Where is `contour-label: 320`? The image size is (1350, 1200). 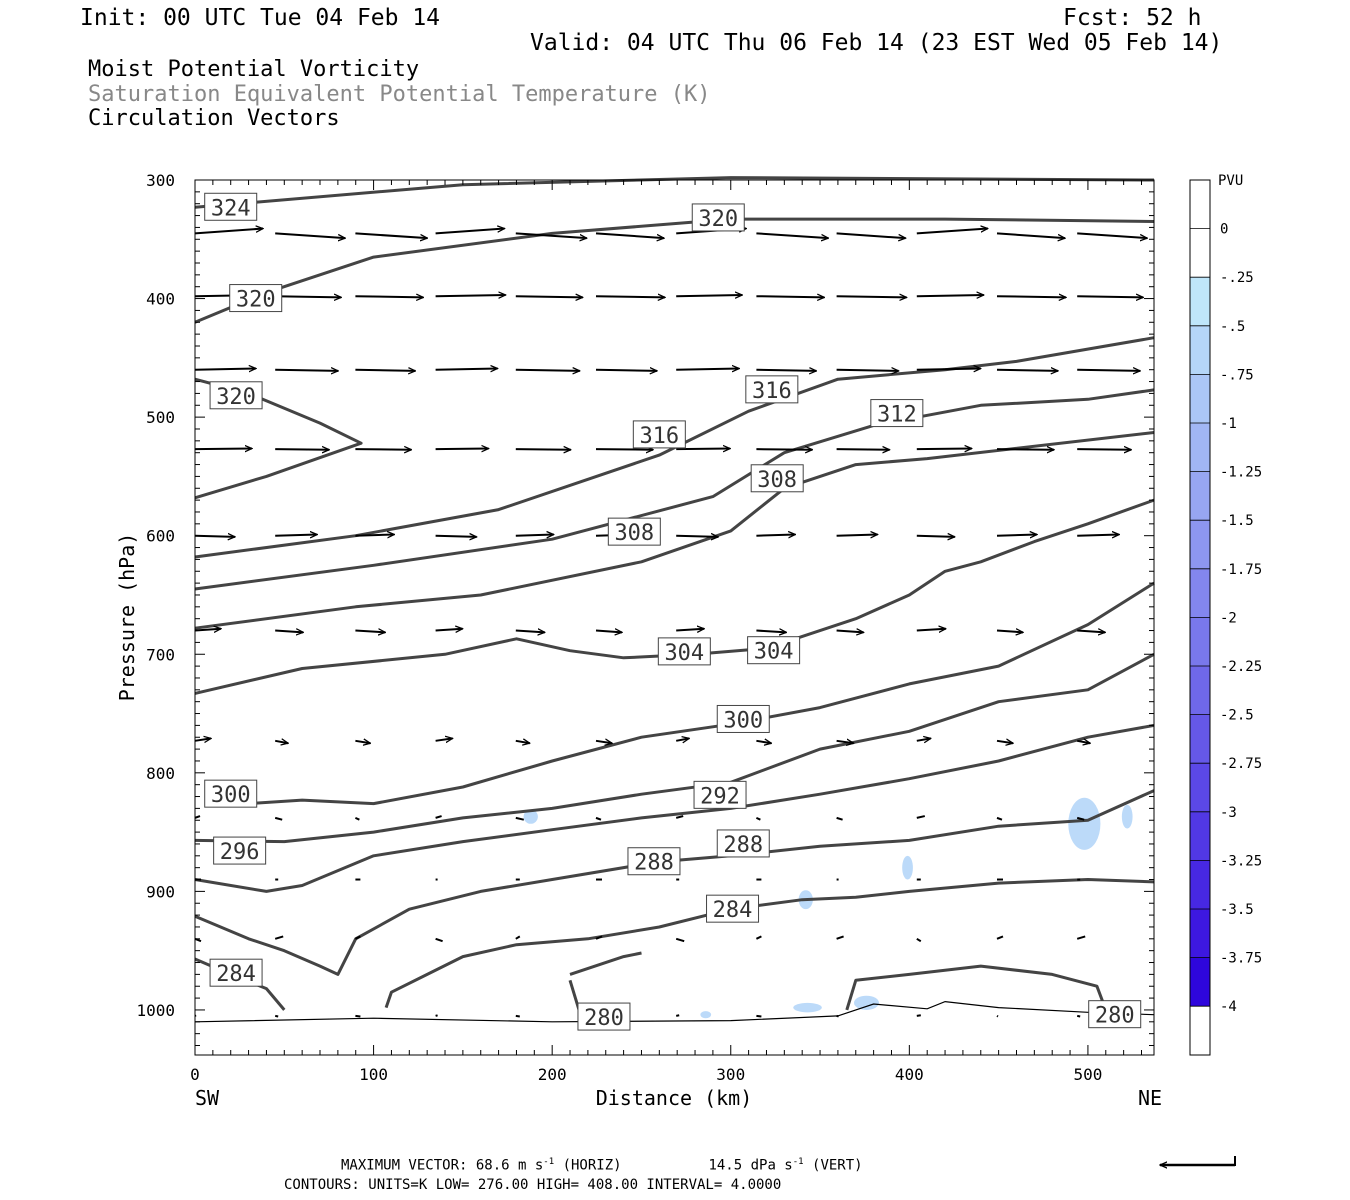 contour-label: 320 is located at coordinates (236, 397).